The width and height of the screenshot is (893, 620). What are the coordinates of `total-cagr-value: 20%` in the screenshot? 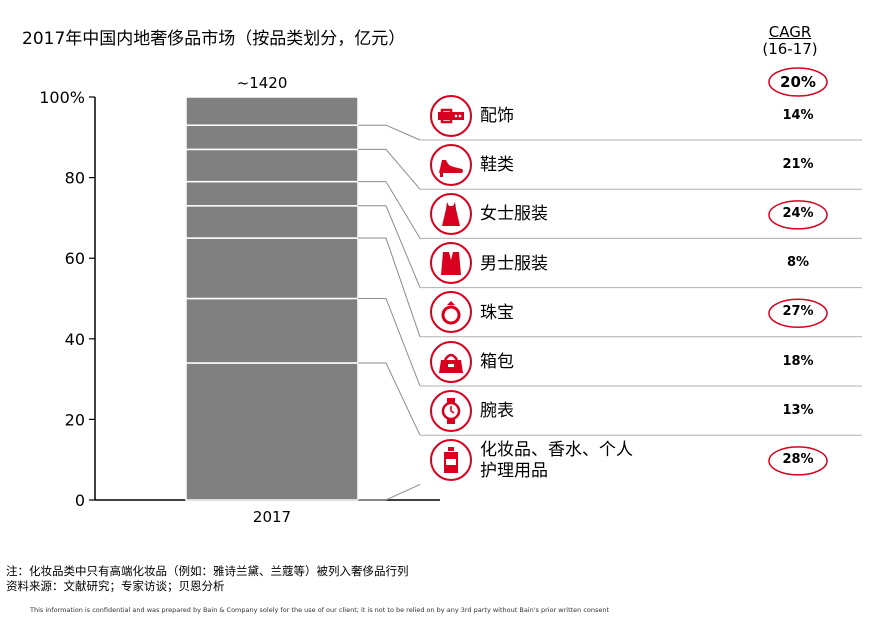 It's located at (798, 82).